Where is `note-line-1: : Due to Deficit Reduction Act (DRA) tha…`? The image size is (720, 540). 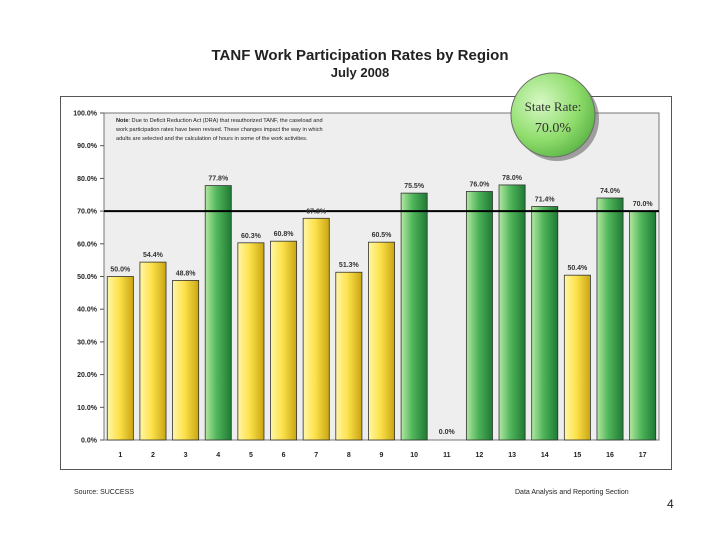
note-line-1: : Due to Deficit Reduction Act (DRA) tha… is located at coordinates (225, 121).